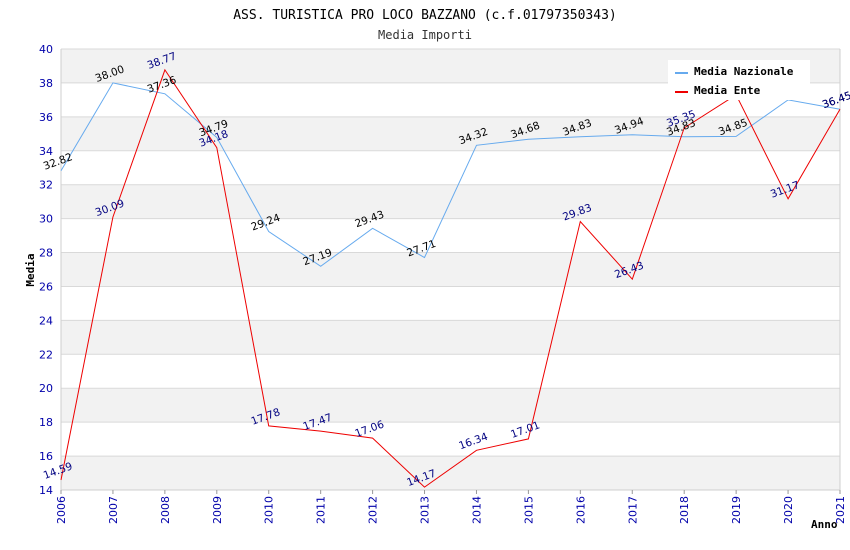  What do you see at coordinates (61, 510) in the screenshot?
I see `x-tick-label: 2006` at bounding box center [61, 510].